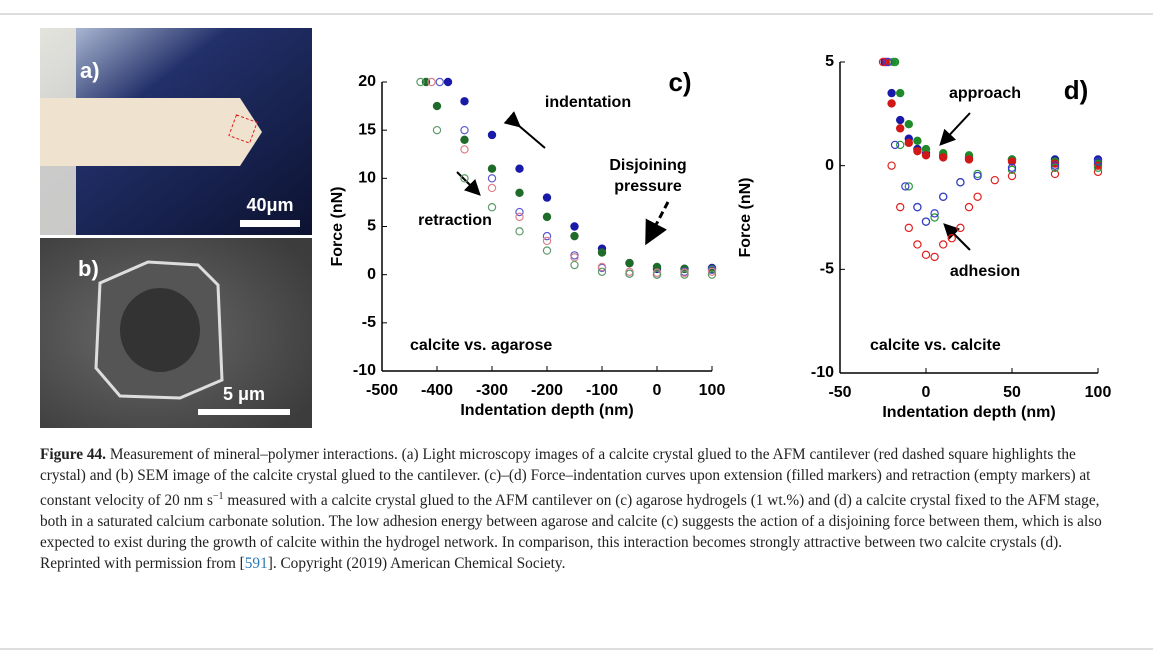  Describe the element at coordinates (151, 132) in the screenshot. I see `cantilever` at that location.